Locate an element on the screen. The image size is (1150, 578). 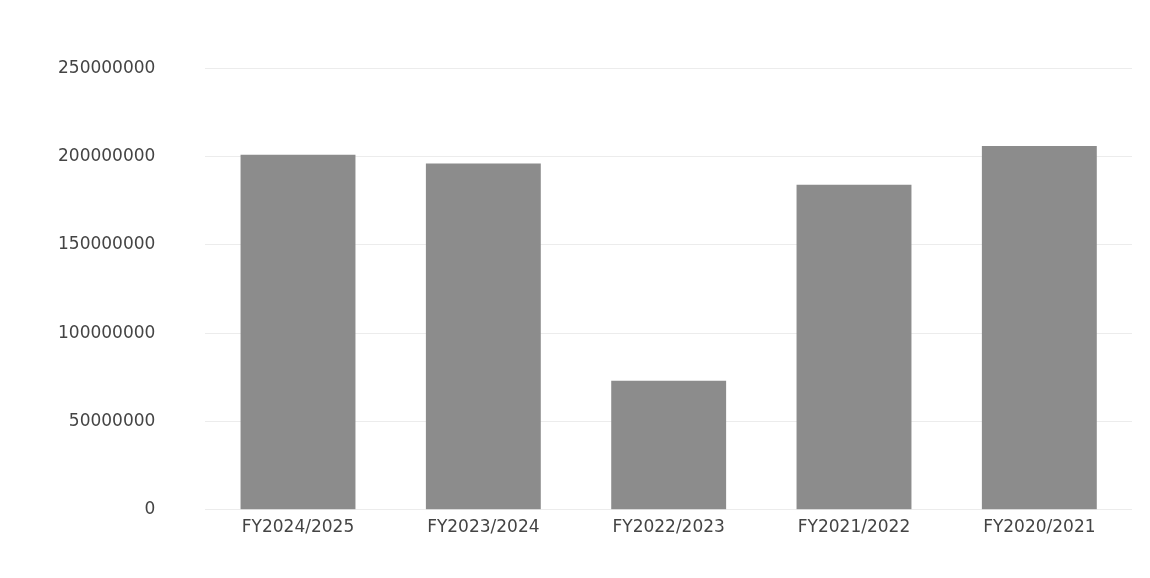
x-tick-label: FY2020/2021 is located at coordinates (1039, 526).